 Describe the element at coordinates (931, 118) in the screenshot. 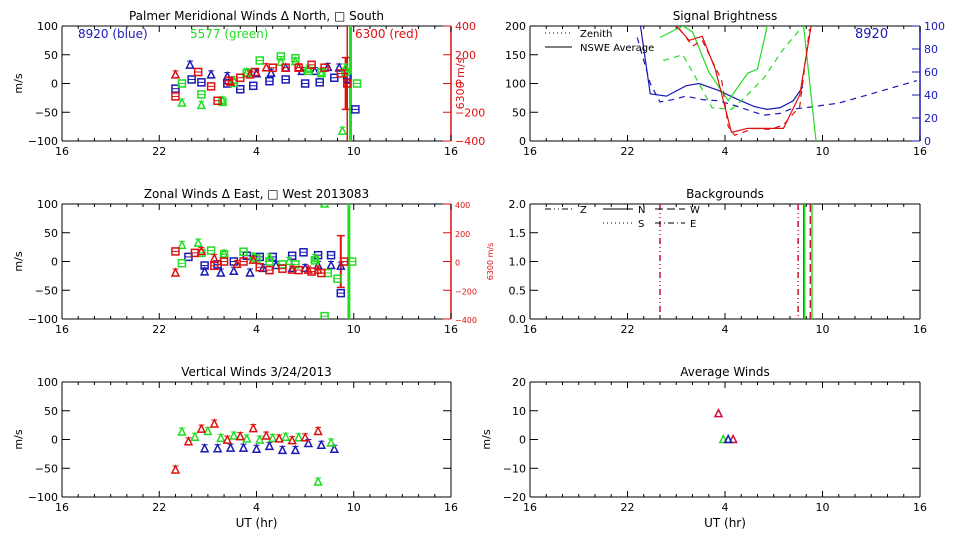

I see `y2-tick-label: 20` at that location.